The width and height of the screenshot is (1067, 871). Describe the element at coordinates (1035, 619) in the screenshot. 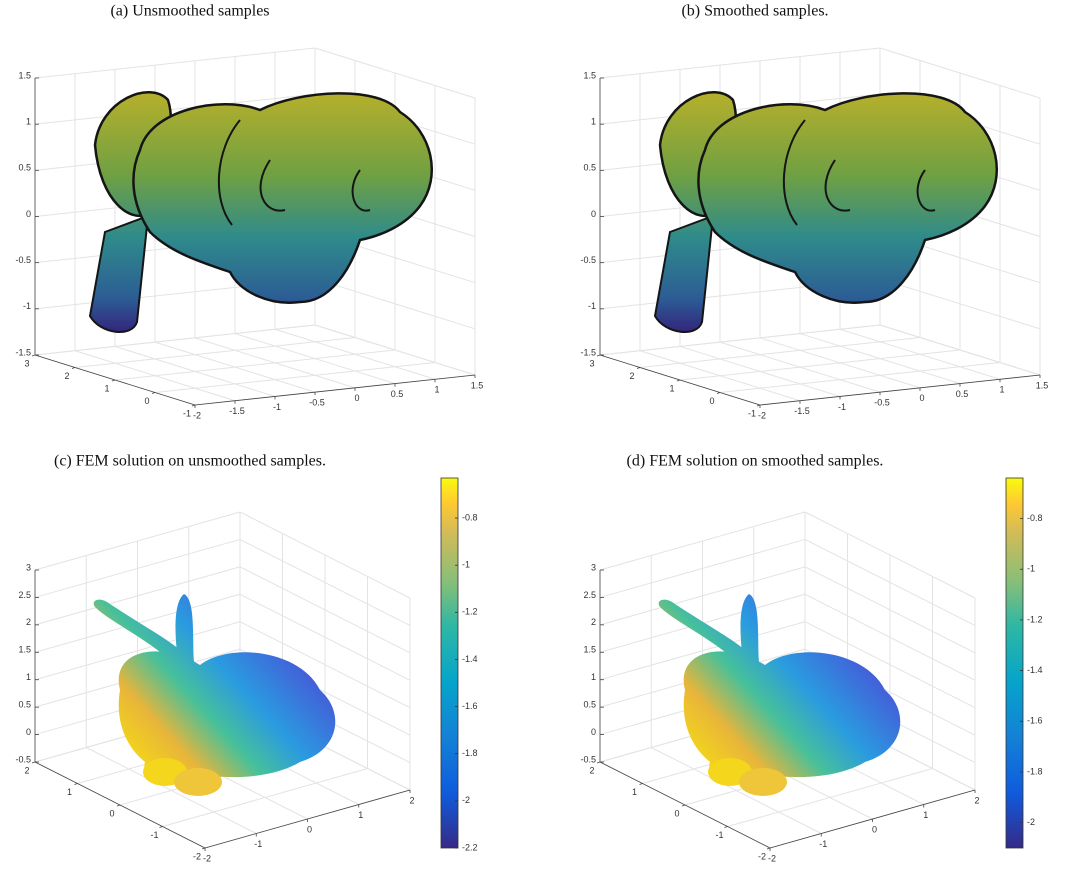

I see `colorbar-tick-label: -1.2` at that location.